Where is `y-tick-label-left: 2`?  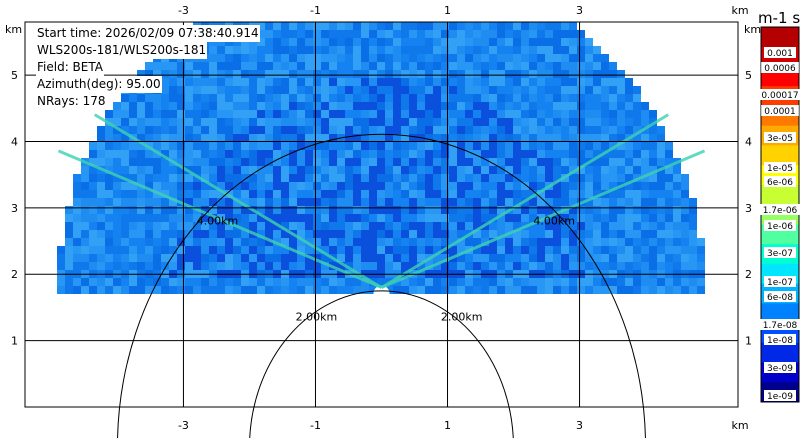
y-tick-label-left: 2 is located at coordinates (14, 274).